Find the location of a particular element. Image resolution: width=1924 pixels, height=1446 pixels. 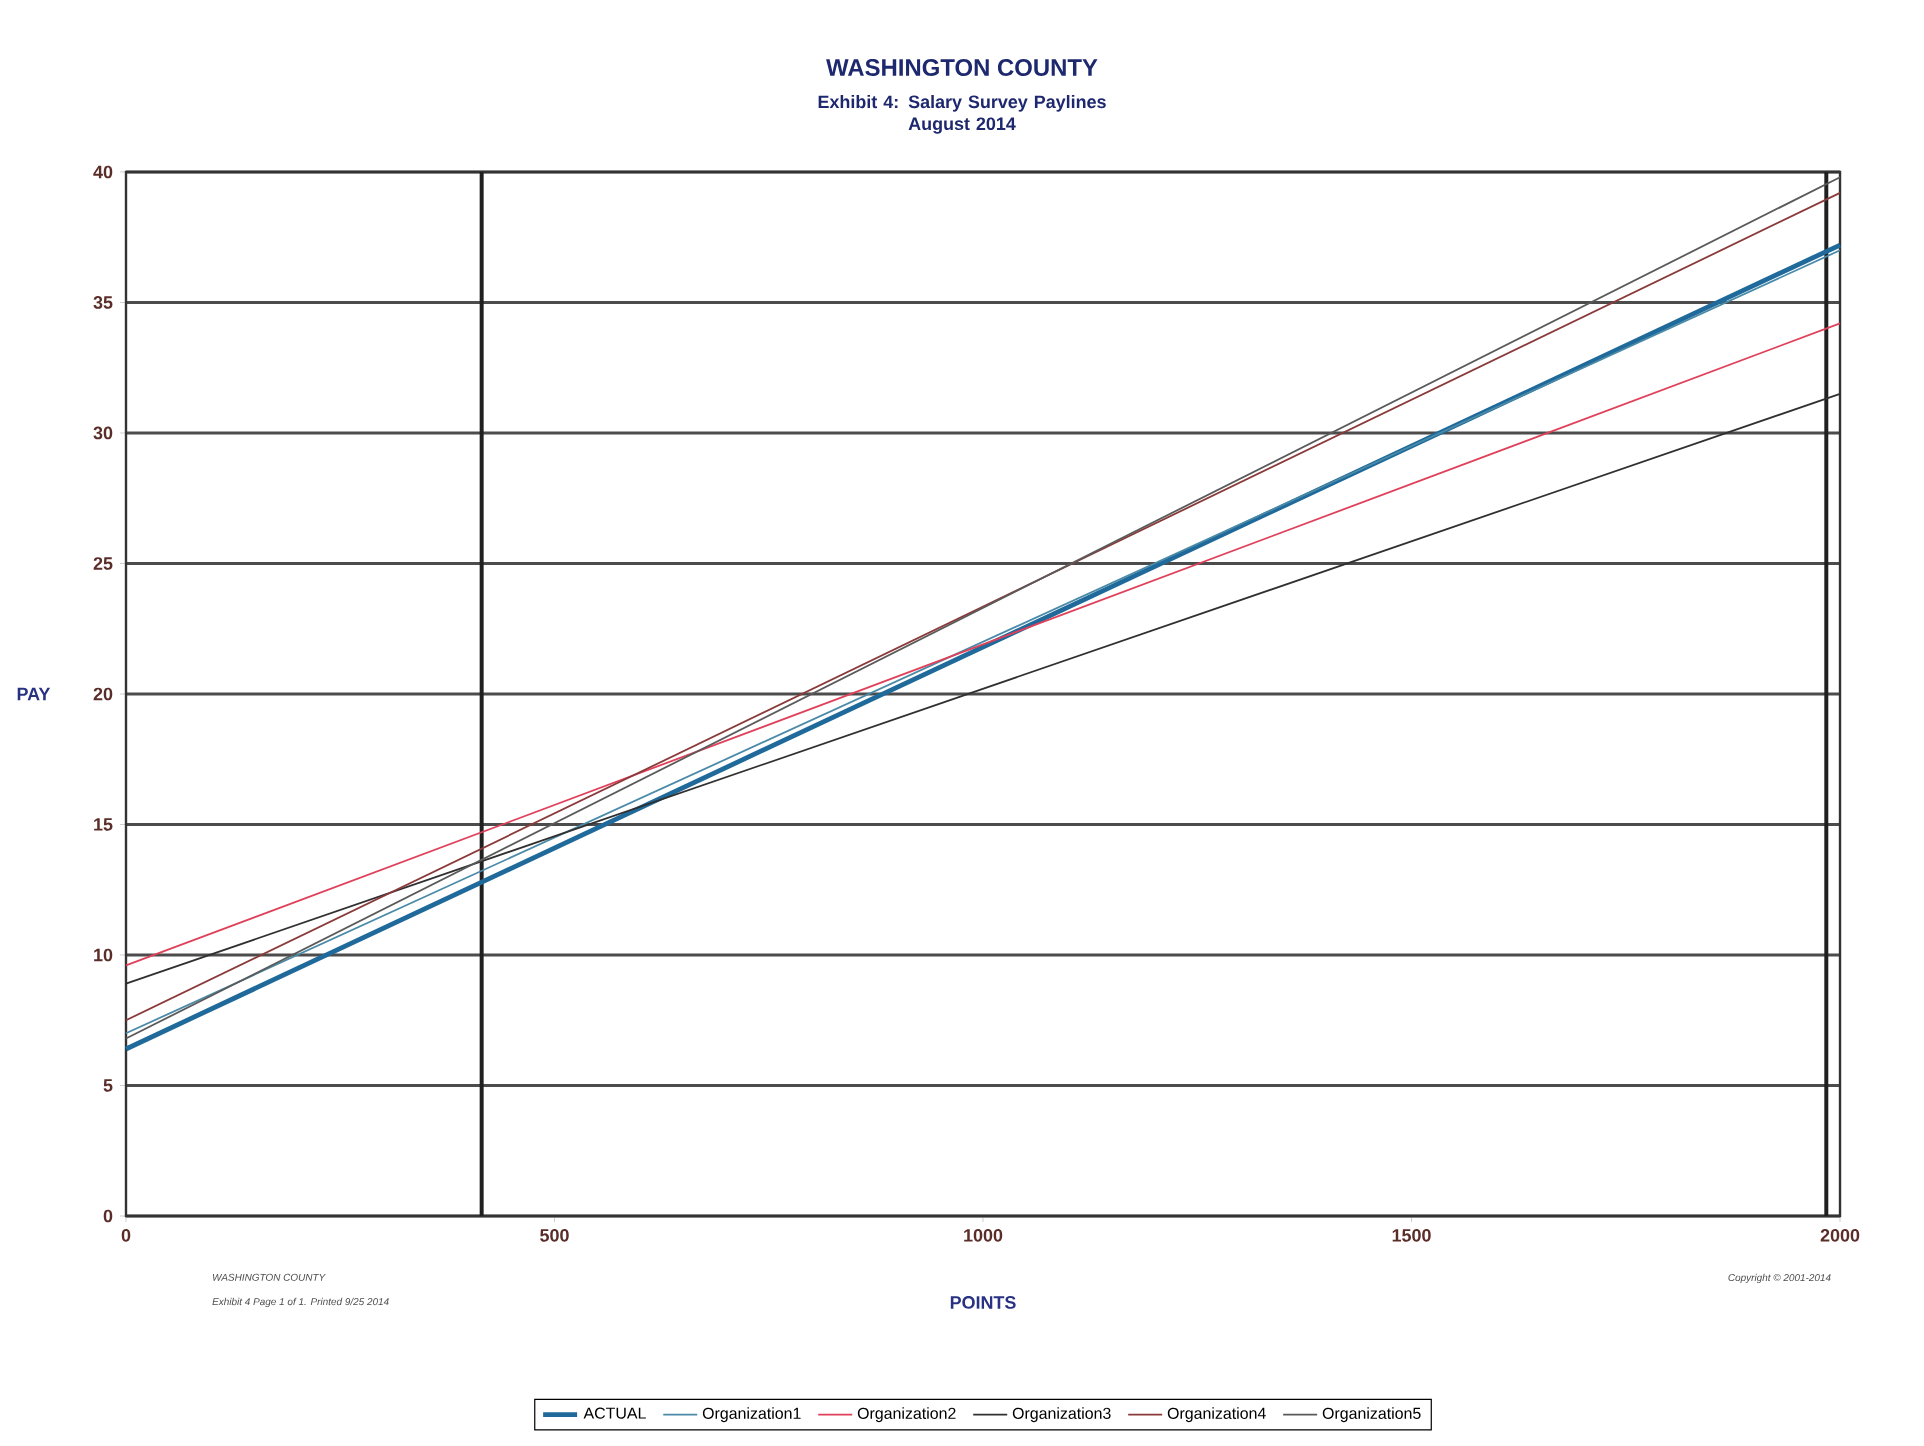

x-axis-title: POINTS is located at coordinates (983, 1302).